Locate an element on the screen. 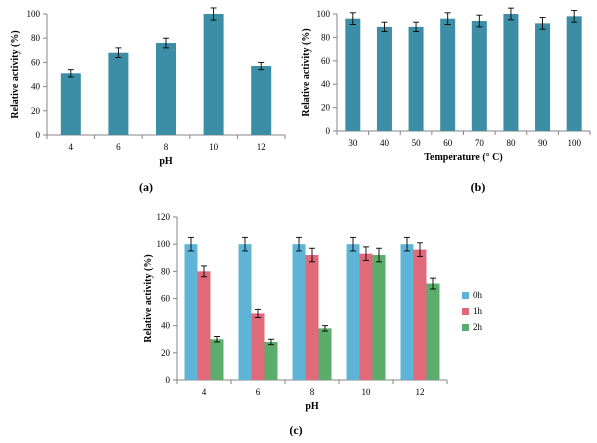 This screenshot has width=597, height=443. panel-label: (b) is located at coordinates (478, 187).